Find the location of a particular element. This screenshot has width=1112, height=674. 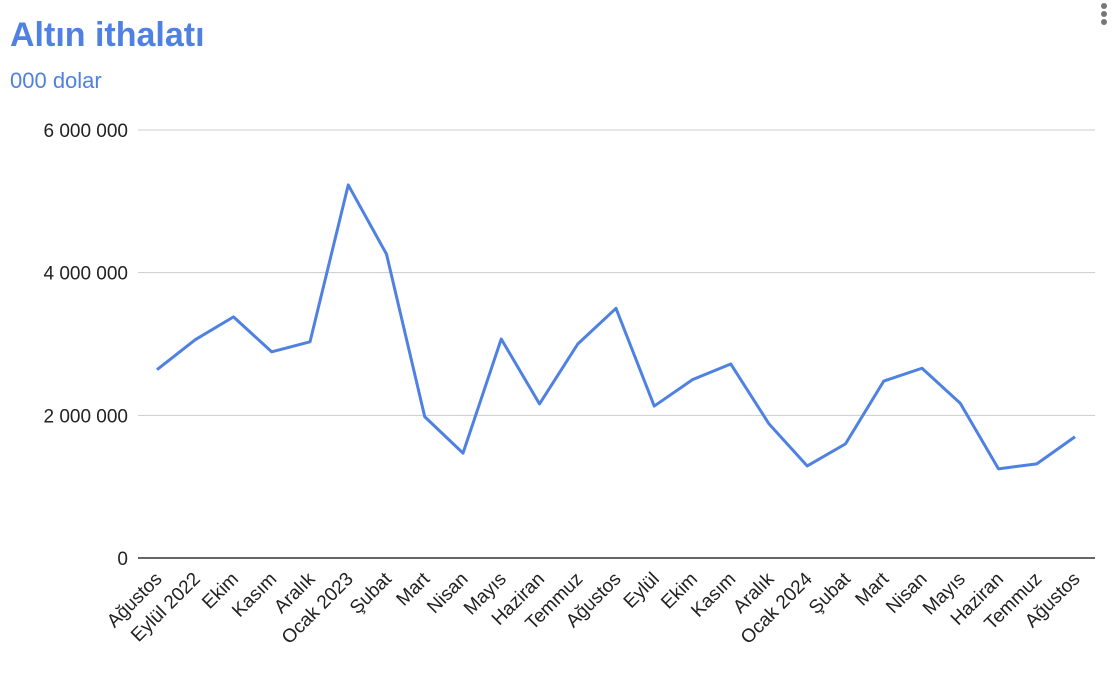

y-tick-label: 0 is located at coordinates (122, 559).